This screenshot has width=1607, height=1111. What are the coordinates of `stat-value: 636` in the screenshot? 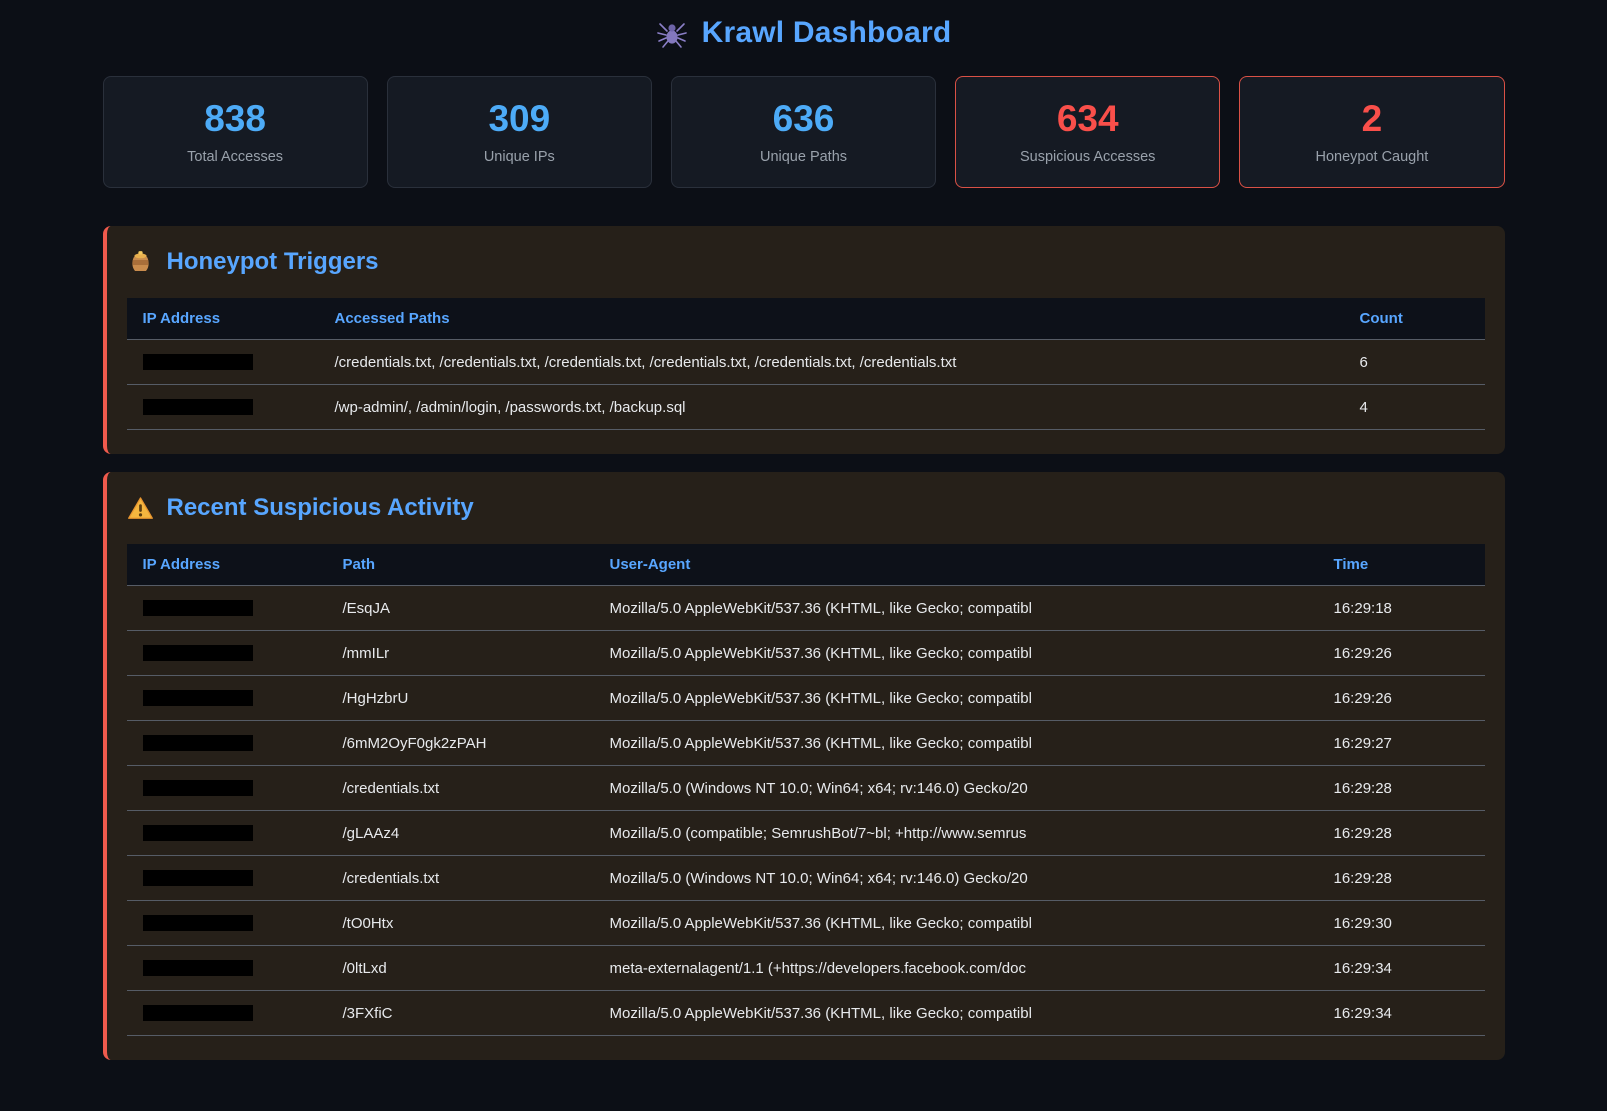 It's located at (803, 118).